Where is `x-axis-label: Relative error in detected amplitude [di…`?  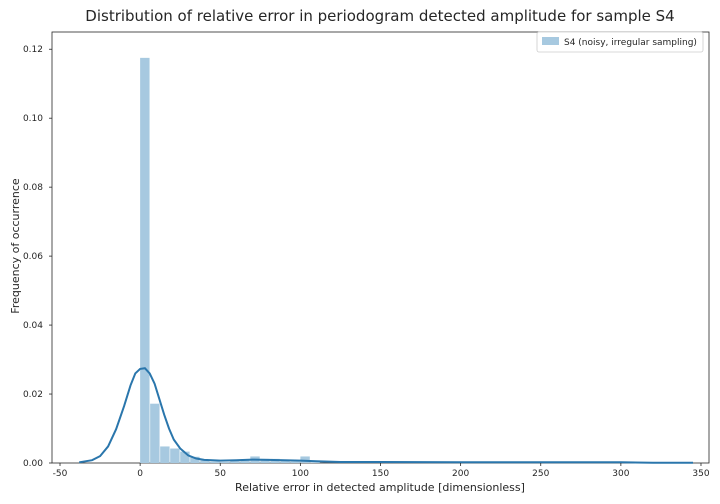
x-axis-label: Relative error in detected amplitude [di… is located at coordinates (380, 487).